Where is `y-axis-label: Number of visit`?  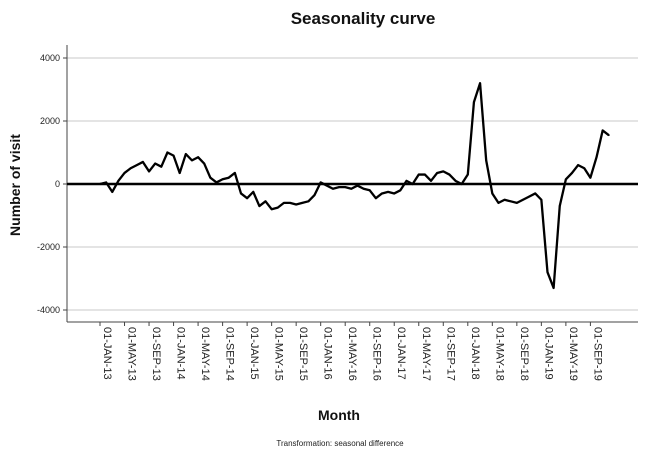 y-axis-label: Number of visit is located at coordinates (15, 185).